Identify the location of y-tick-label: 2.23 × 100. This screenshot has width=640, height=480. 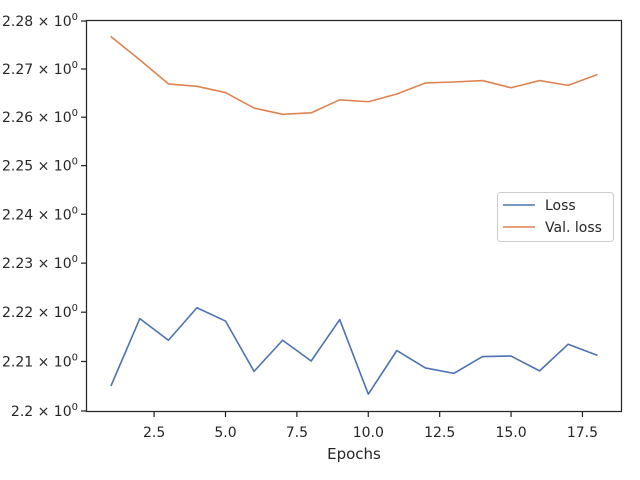
(40, 263).